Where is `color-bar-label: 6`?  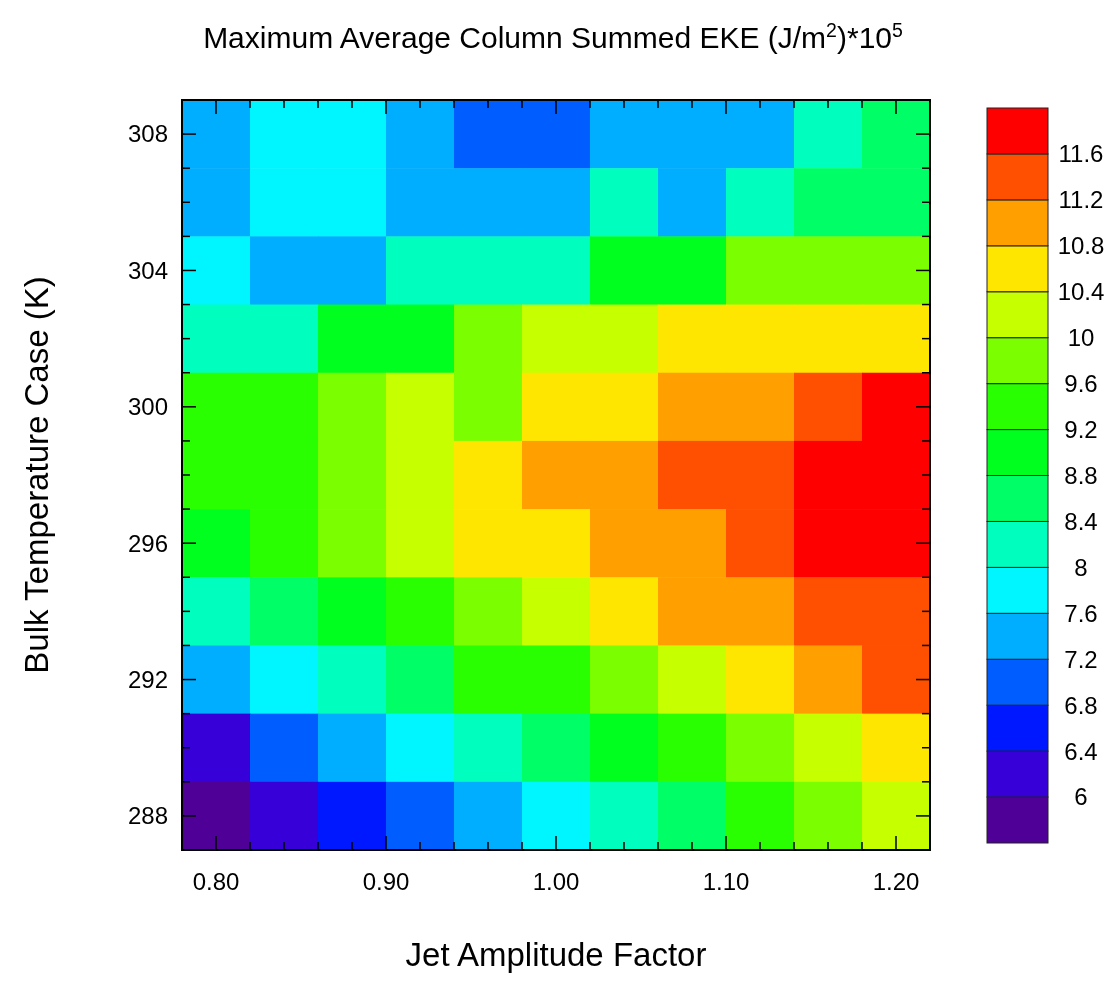 color-bar-label: 6 is located at coordinates (1081, 797).